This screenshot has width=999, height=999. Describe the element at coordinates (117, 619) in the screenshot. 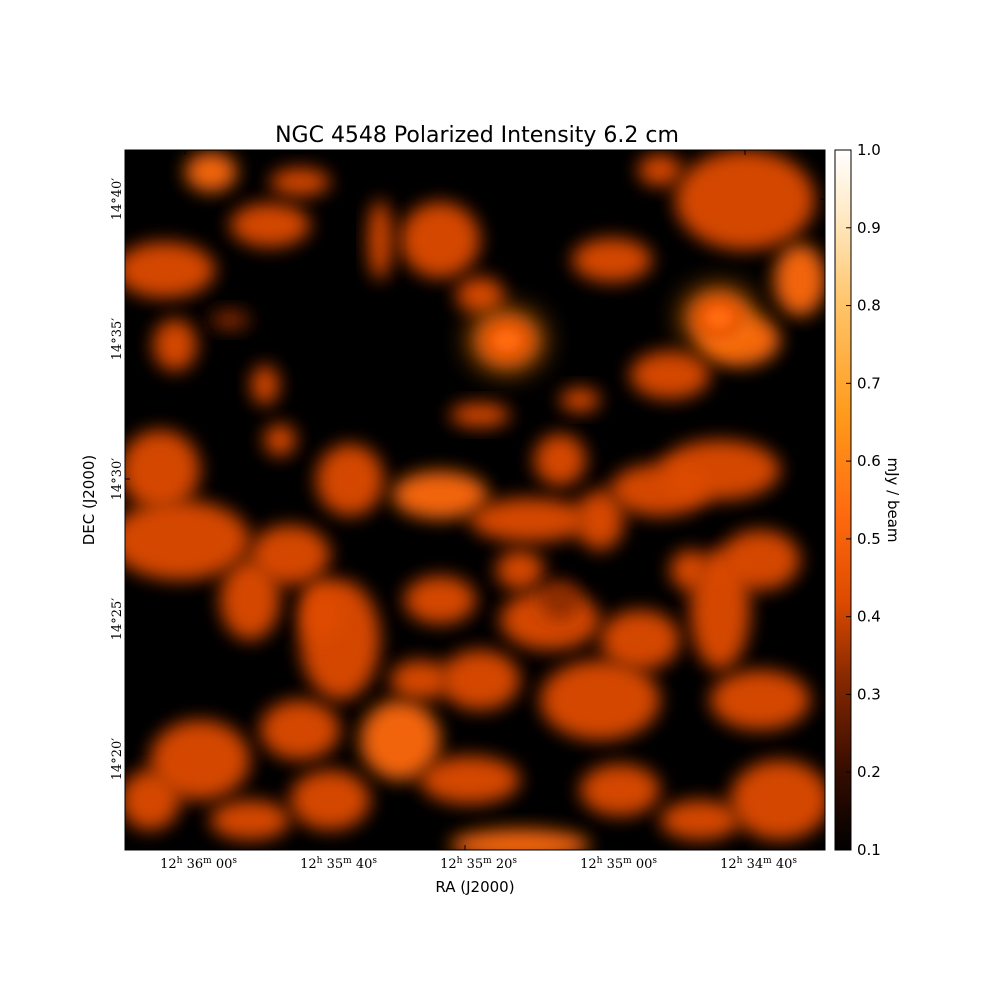

I see `y-tick-label: 14°25′` at that location.